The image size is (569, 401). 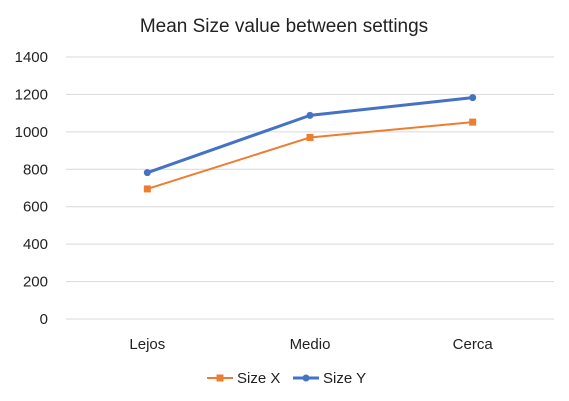 What do you see at coordinates (35, 244) in the screenshot?
I see `y-tick-label: 400` at bounding box center [35, 244].